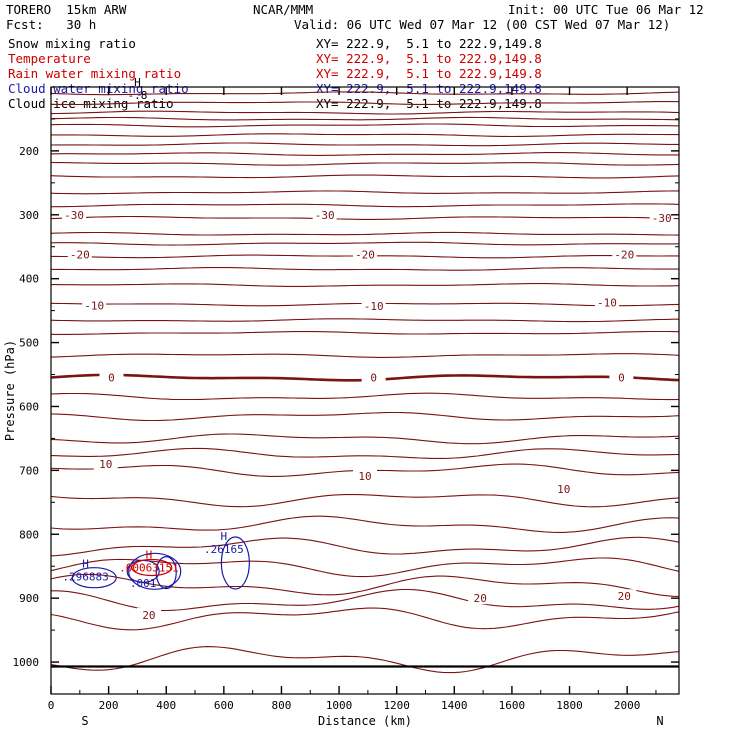  Describe the element at coordinates (143, 583) in the screenshot. I see `maximum-value: .001` at that location.